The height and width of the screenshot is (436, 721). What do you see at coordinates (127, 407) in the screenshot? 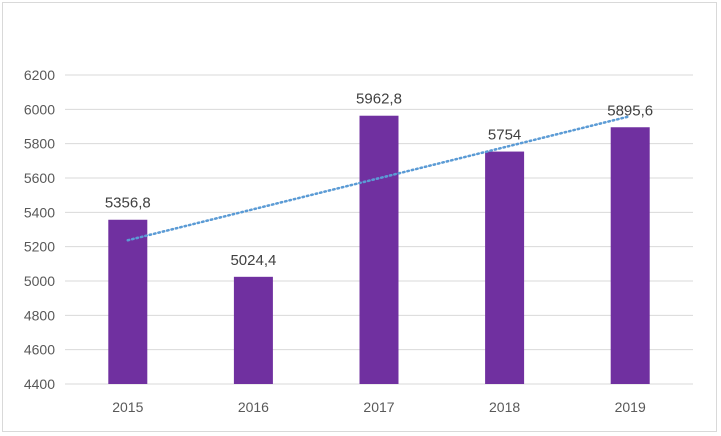
I see `x-tick-label-2015: 2015` at bounding box center [127, 407].